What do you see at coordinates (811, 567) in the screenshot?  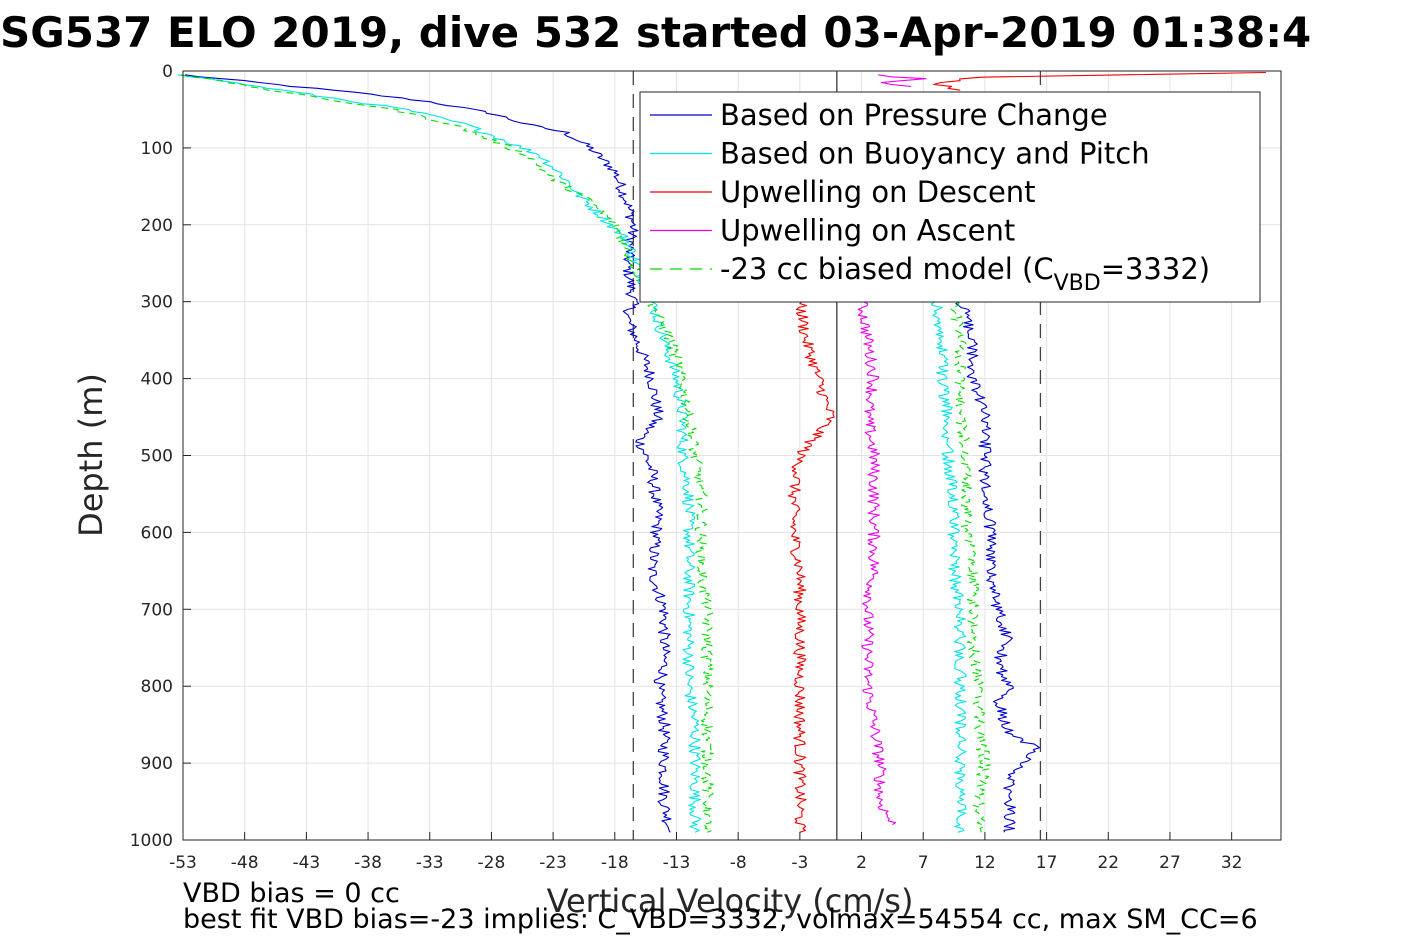 I see `series-upwelling-descent-descent` at bounding box center [811, 567].